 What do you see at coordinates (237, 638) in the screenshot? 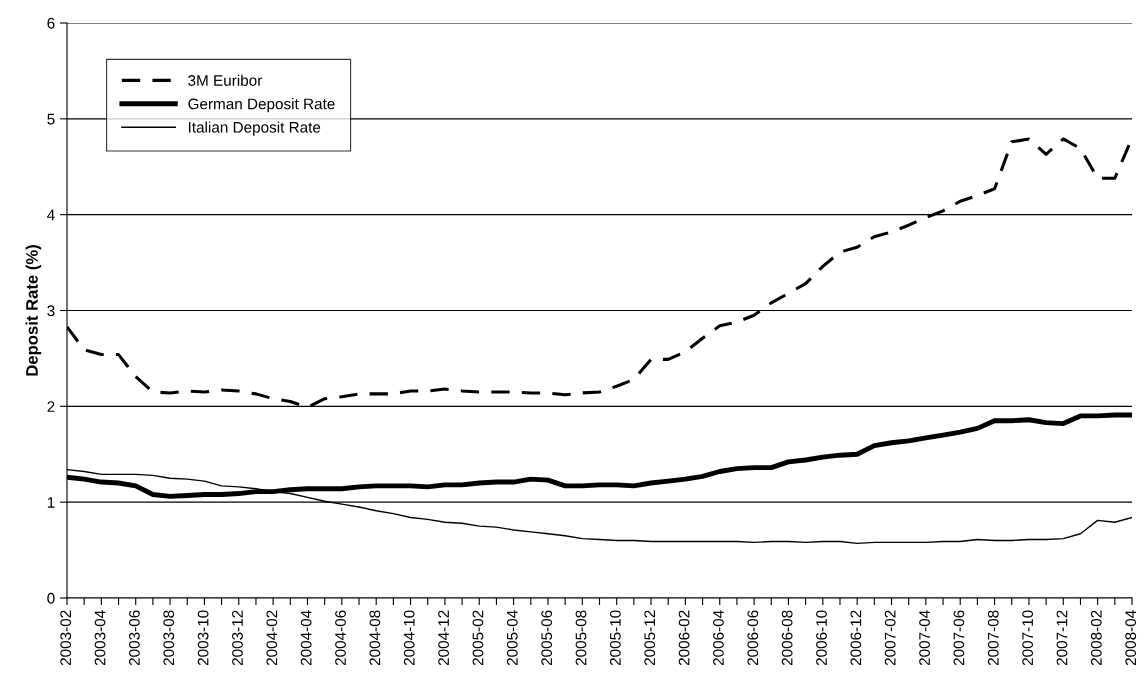
I see `x-tick-label: 2003-12` at bounding box center [237, 638].